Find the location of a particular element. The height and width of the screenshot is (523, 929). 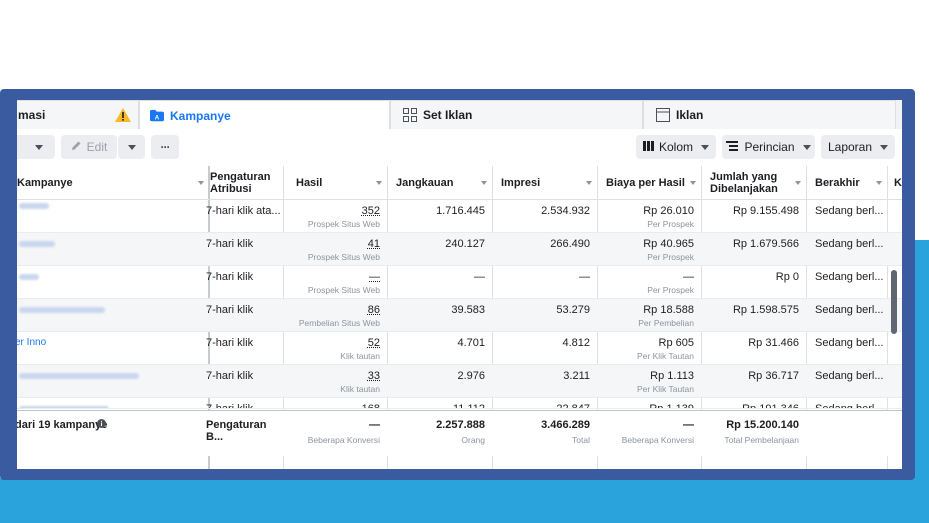

spent-cell: Rp 9.155.498 is located at coordinates (754, 216).